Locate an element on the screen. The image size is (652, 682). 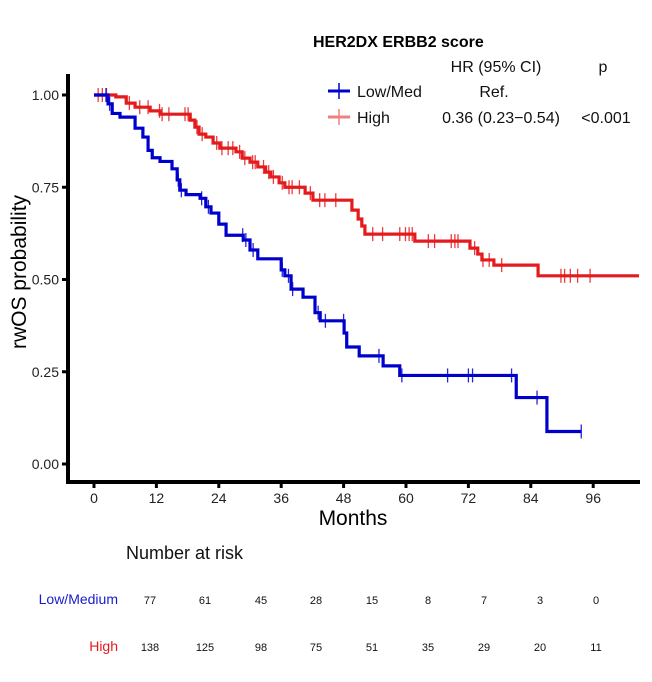
x-tick-label: 48 is located at coordinates (344, 498).